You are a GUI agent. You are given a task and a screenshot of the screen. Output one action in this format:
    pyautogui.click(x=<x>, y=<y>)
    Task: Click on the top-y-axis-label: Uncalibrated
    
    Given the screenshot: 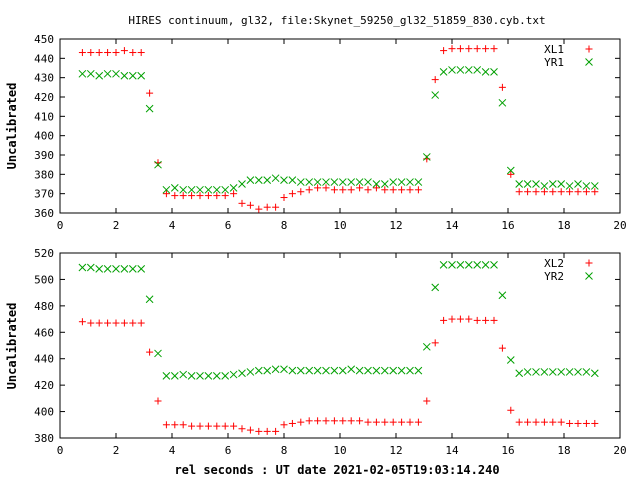 What is the action you would take?
    pyautogui.click(x=12, y=126)
    